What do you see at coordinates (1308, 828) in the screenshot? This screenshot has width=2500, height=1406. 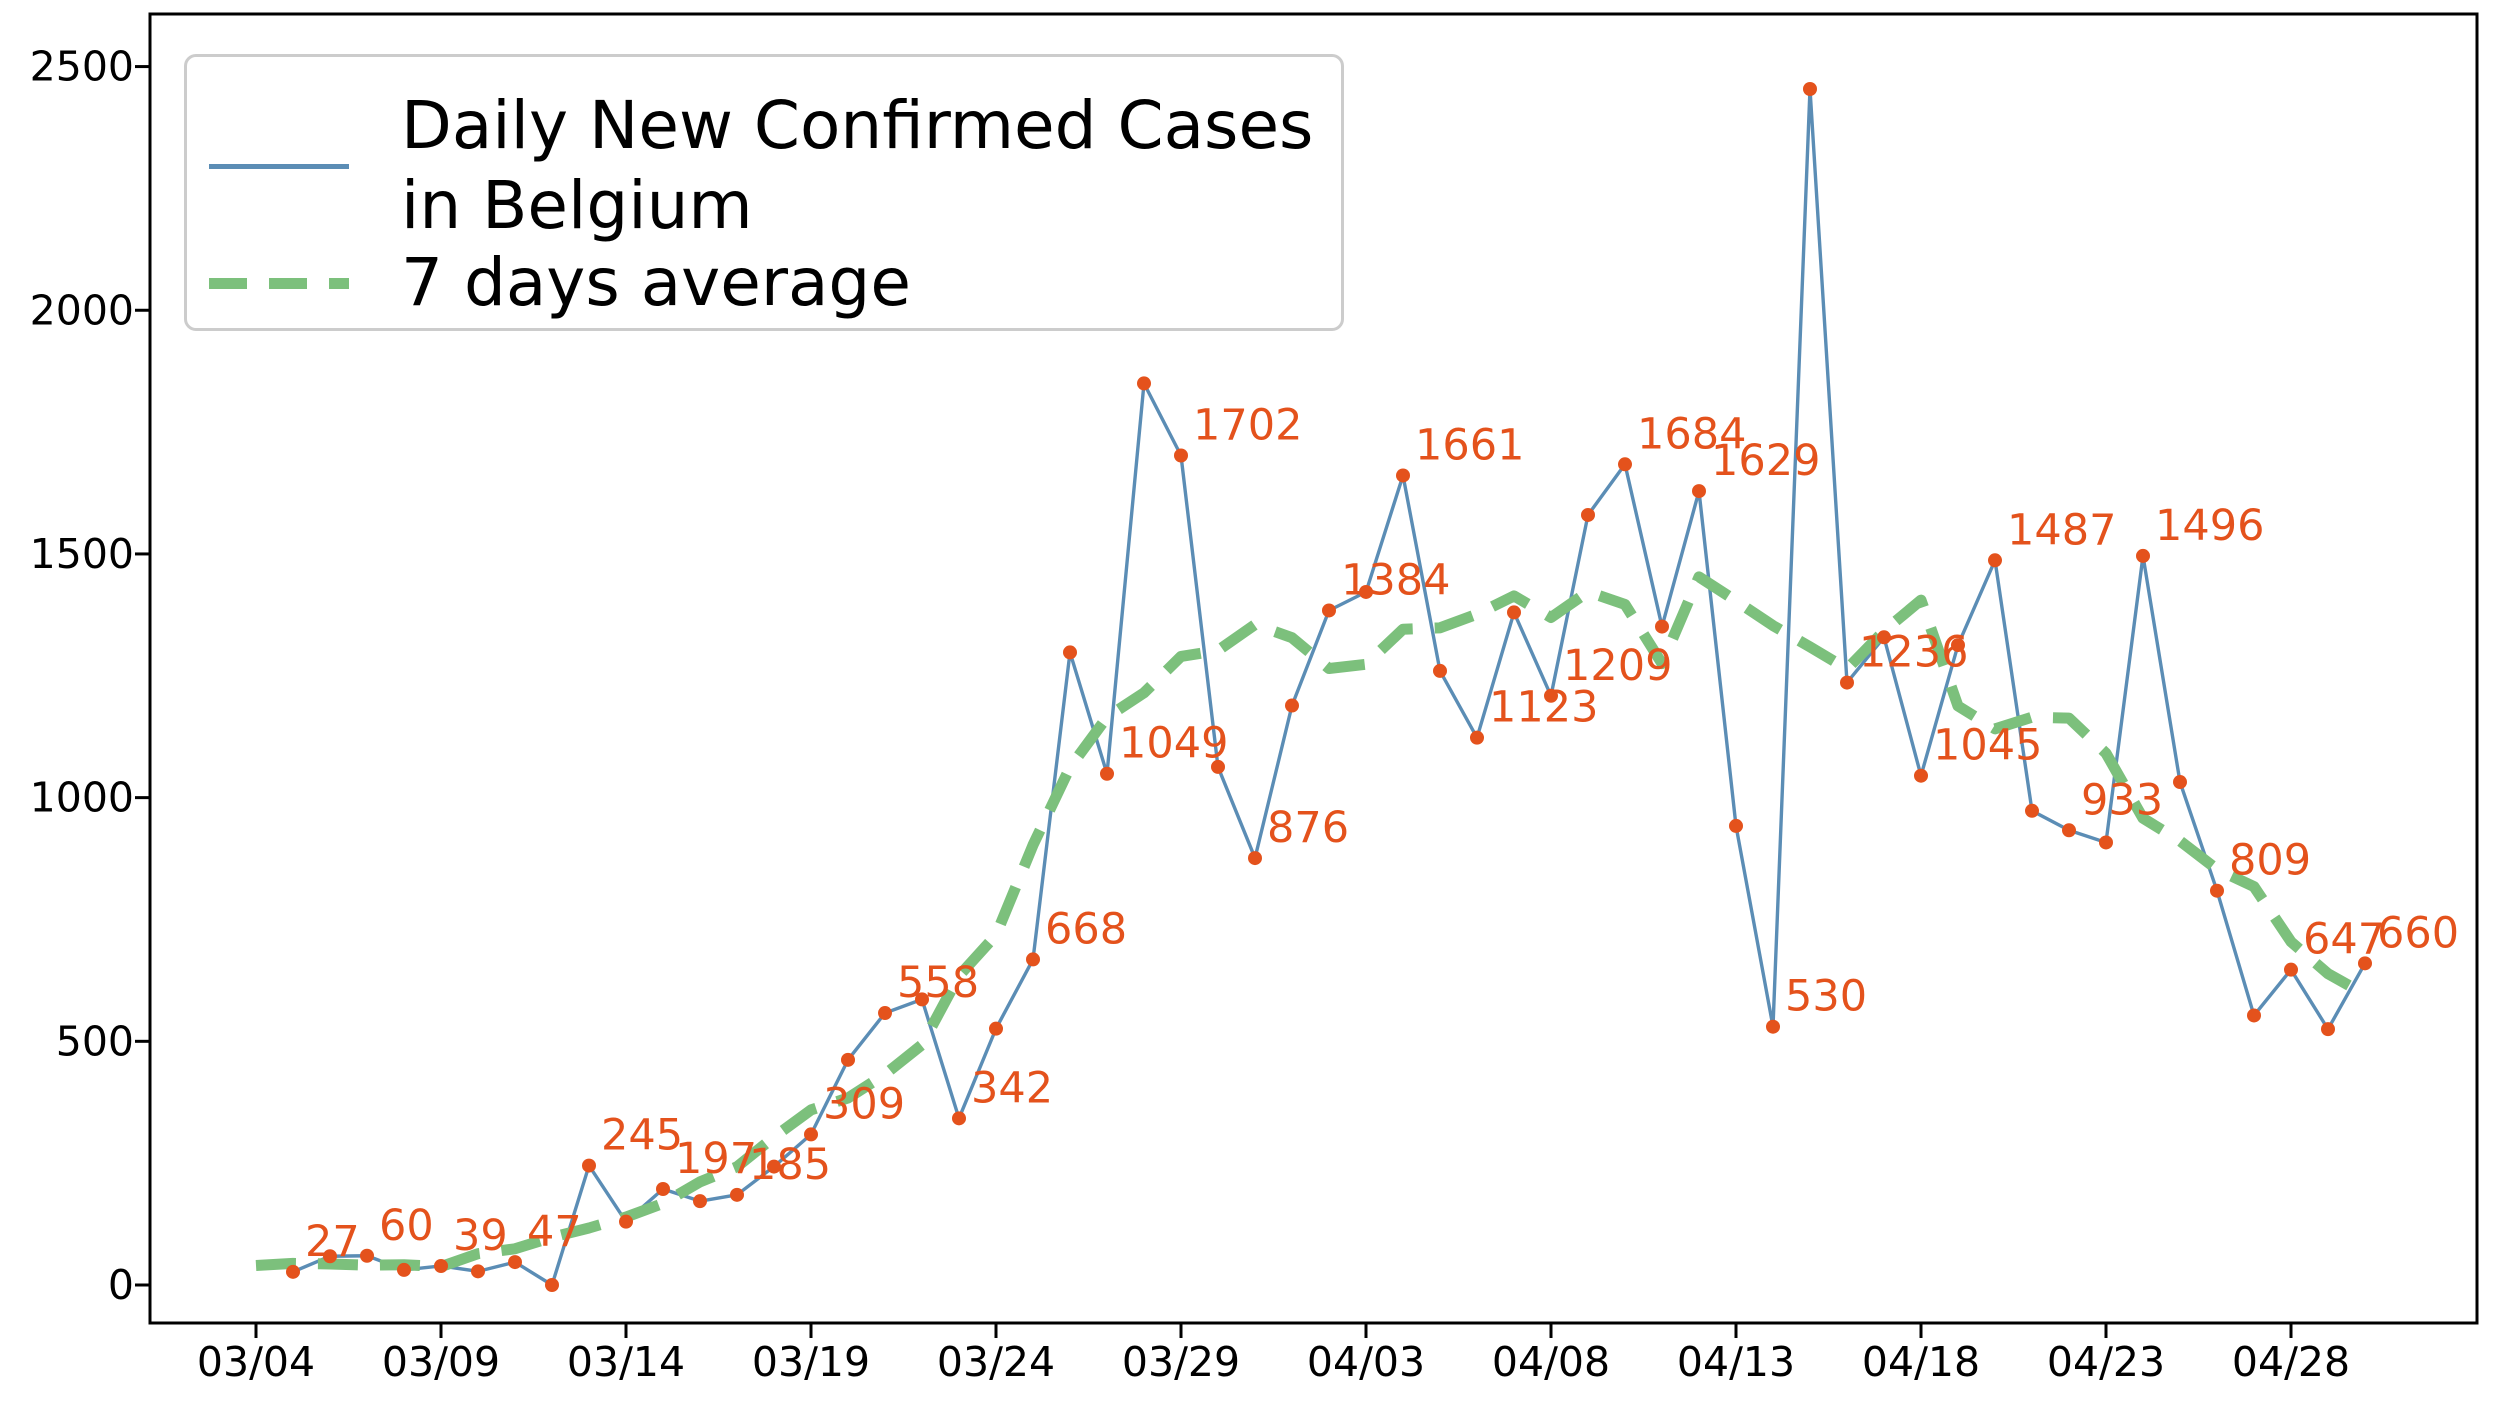 I see `point-value-label: 876` at bounding box center [1308, 828].